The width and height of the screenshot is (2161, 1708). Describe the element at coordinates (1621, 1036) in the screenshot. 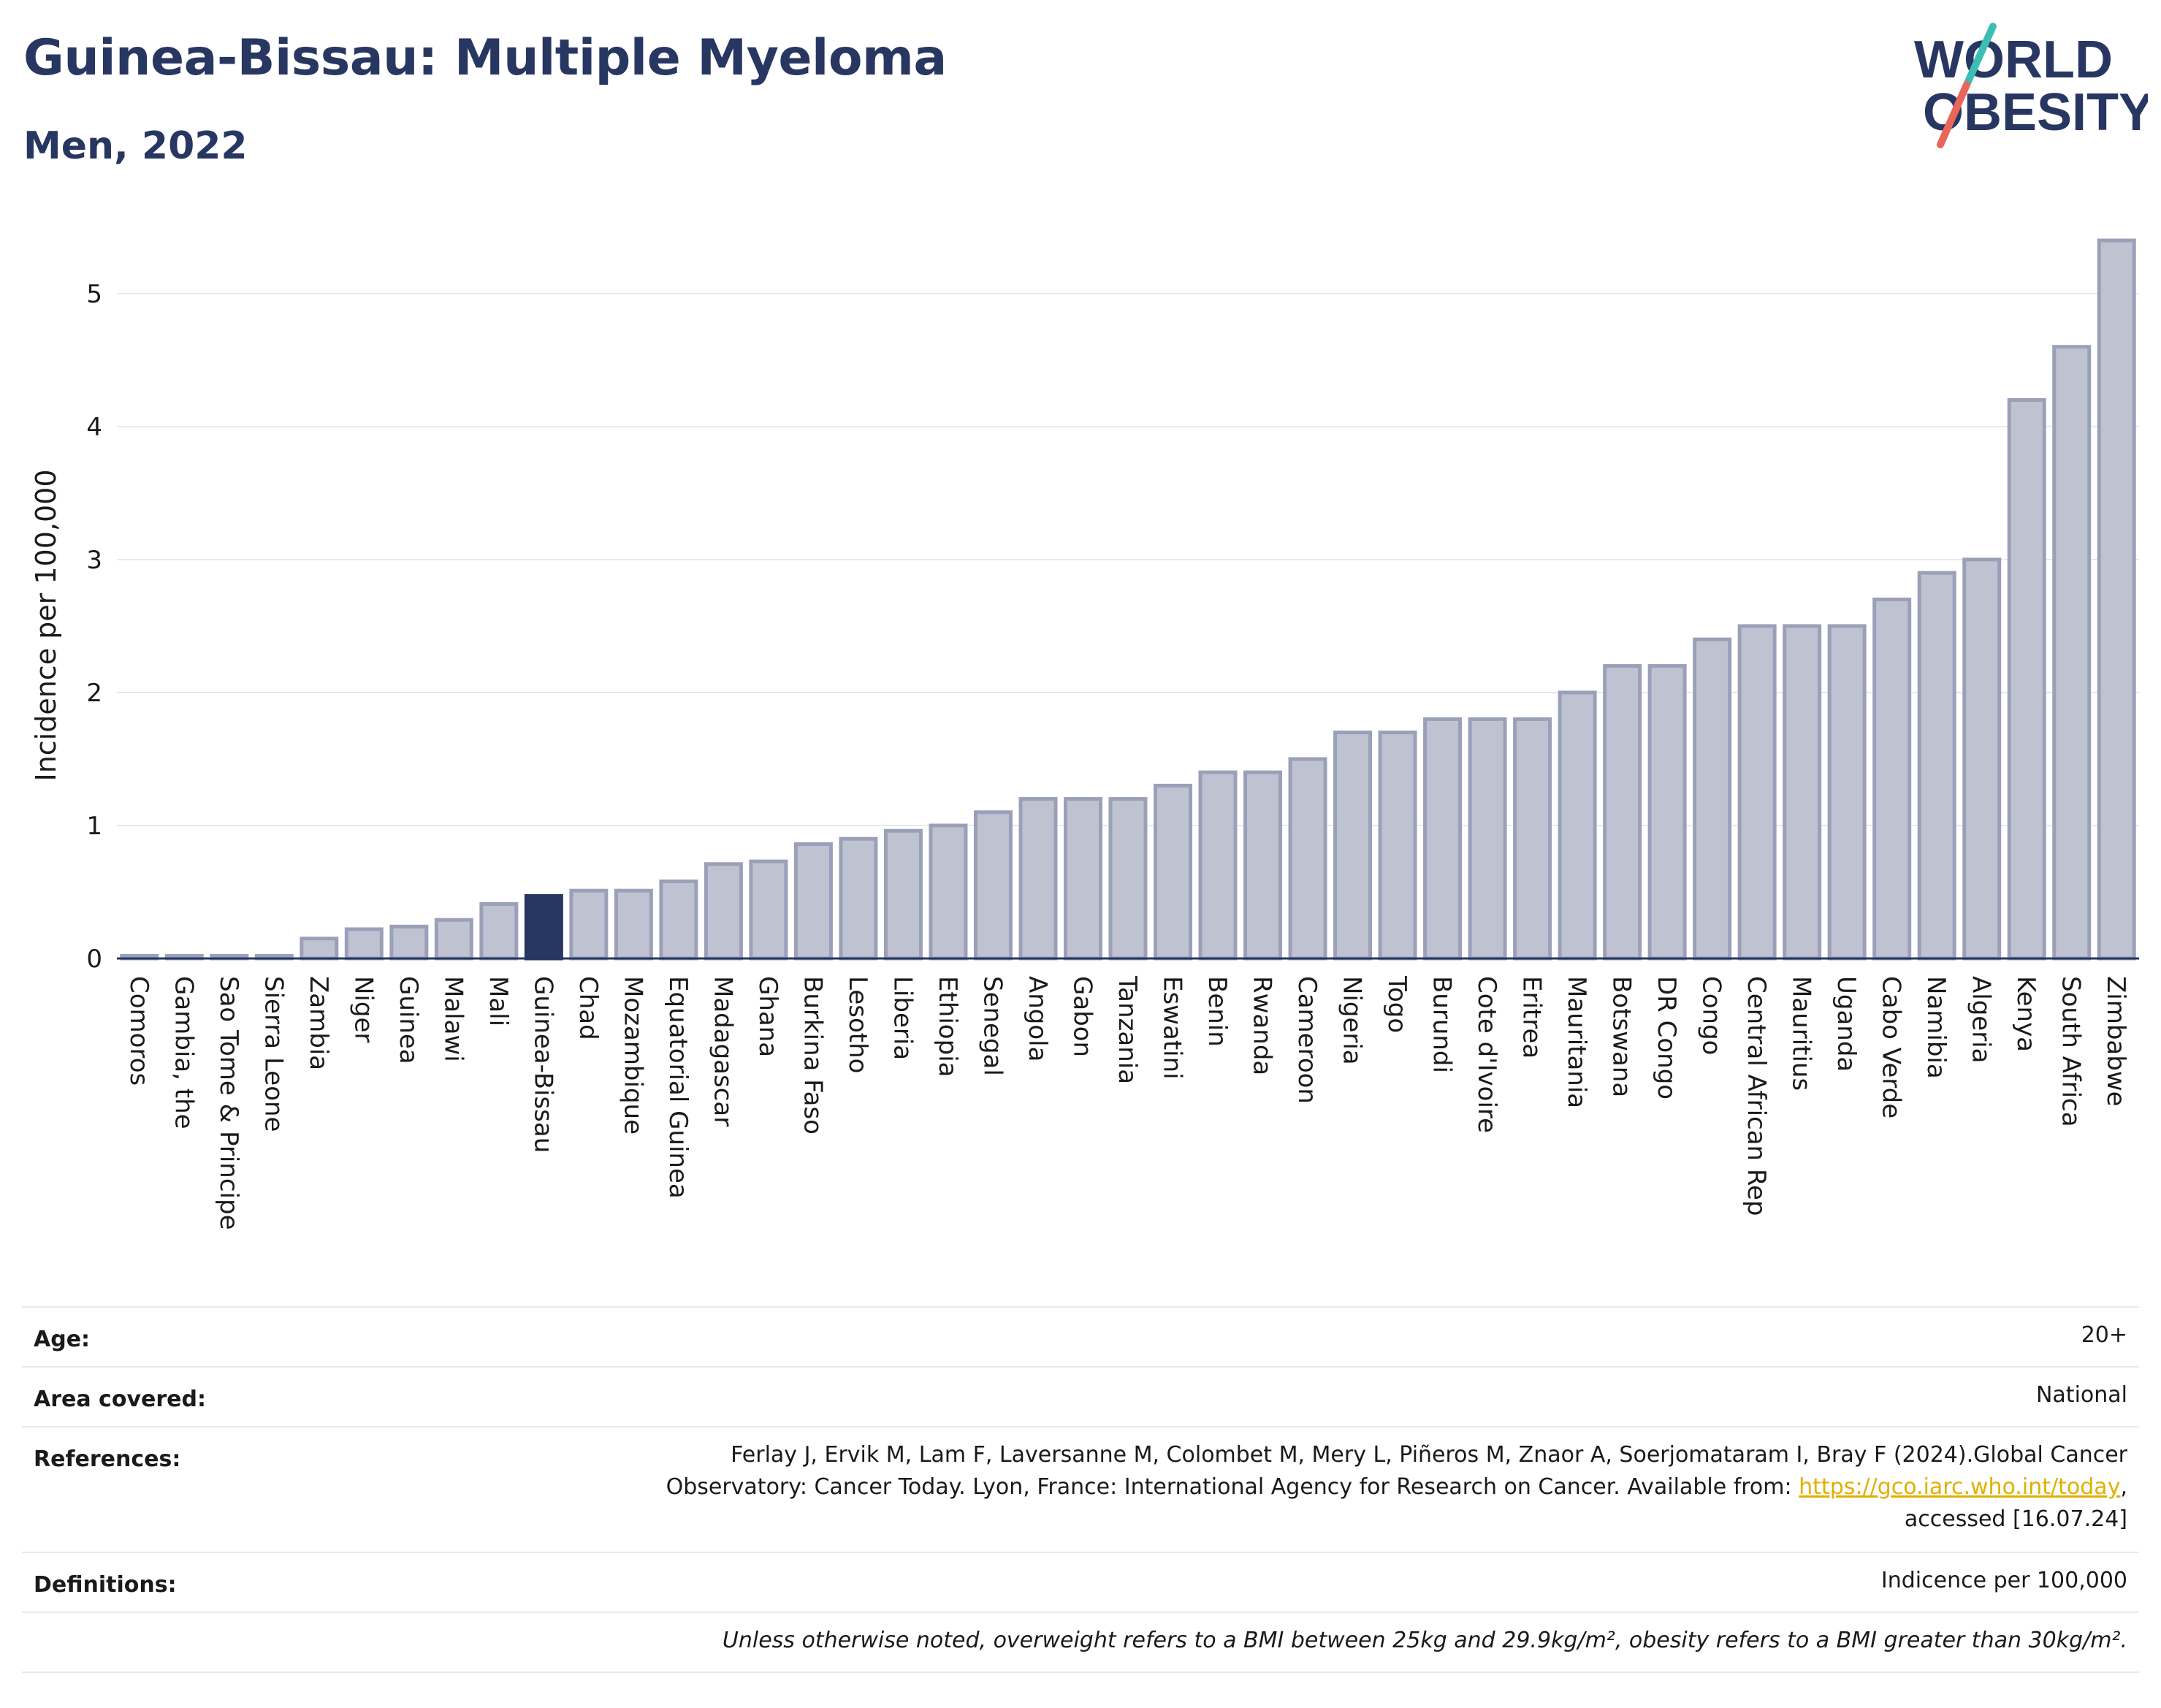

I see `x-tick-label: Botswana` at that location.